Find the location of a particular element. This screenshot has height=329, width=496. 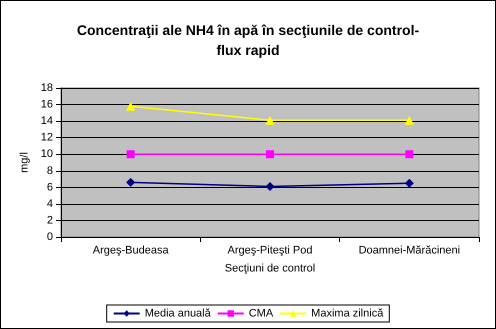

x-tick-label: Argeş-Piteşti Pod is located at coordinates (270, 250).